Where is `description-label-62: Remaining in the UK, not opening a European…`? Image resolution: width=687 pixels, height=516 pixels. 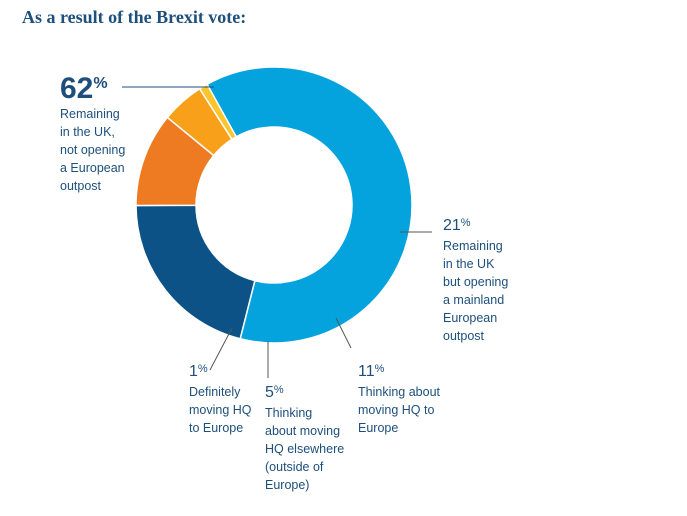 description-label-62: Remaining in the UK, not opening a European… is located at coordinates (92, 150).